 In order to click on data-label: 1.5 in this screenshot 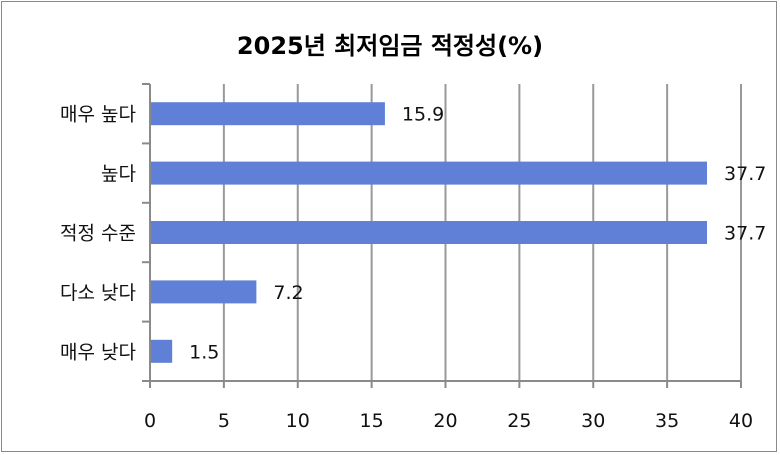, I will do `click(204, 352)`.